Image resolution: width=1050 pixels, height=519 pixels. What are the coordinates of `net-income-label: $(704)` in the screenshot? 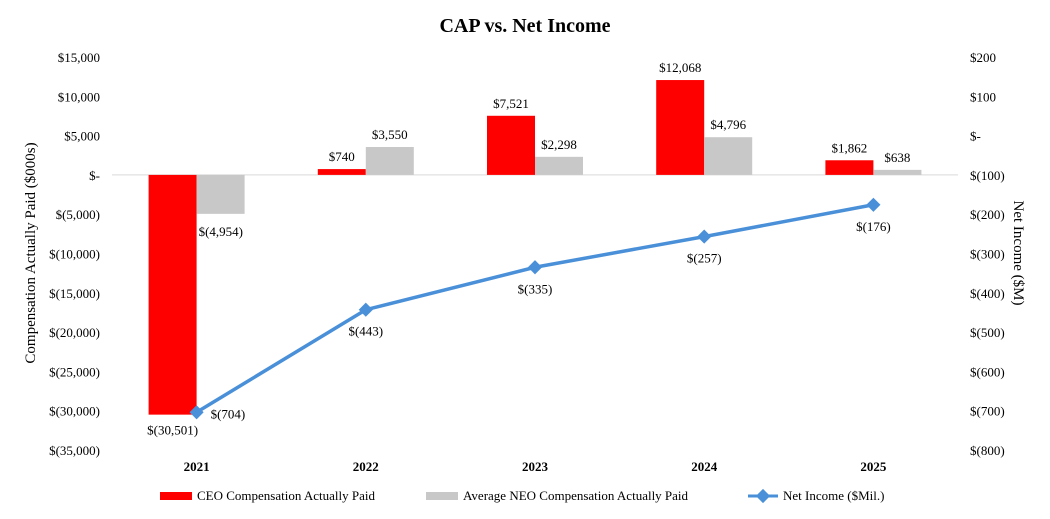 It's located at (228, 413).